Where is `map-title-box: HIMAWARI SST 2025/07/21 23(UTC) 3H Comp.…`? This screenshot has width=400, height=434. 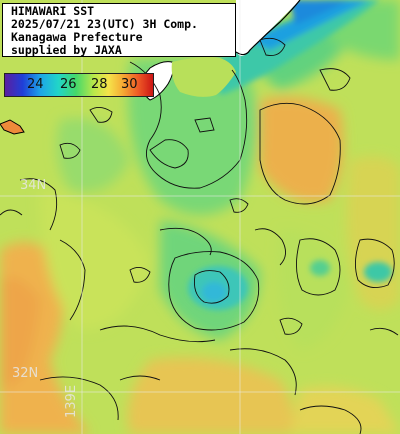 map-title-box: HIMAWARI SST 2025/07/21 23(UTC) 3H Comp.… is located at coordinates (119, 30).